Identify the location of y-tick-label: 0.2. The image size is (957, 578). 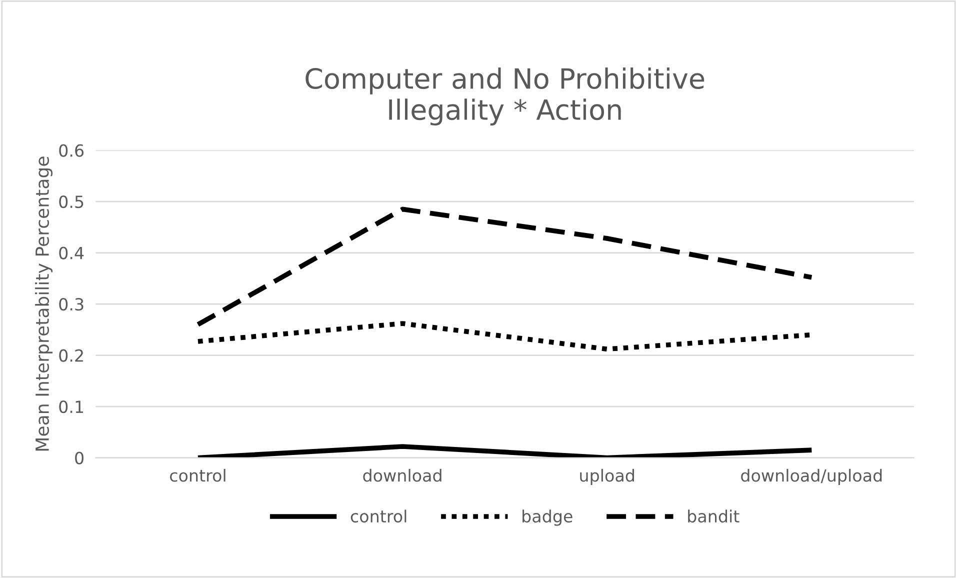
(71, 355).